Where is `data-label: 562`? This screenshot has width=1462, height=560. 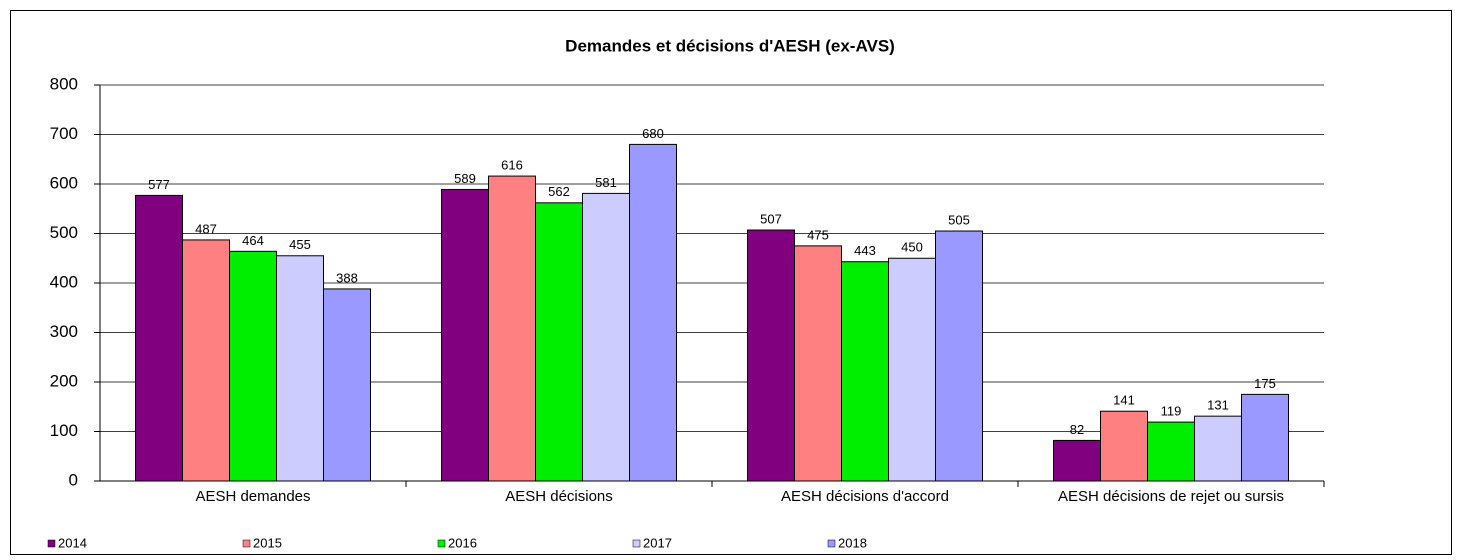 data-label: 562 is located at coordinates (559, 191).